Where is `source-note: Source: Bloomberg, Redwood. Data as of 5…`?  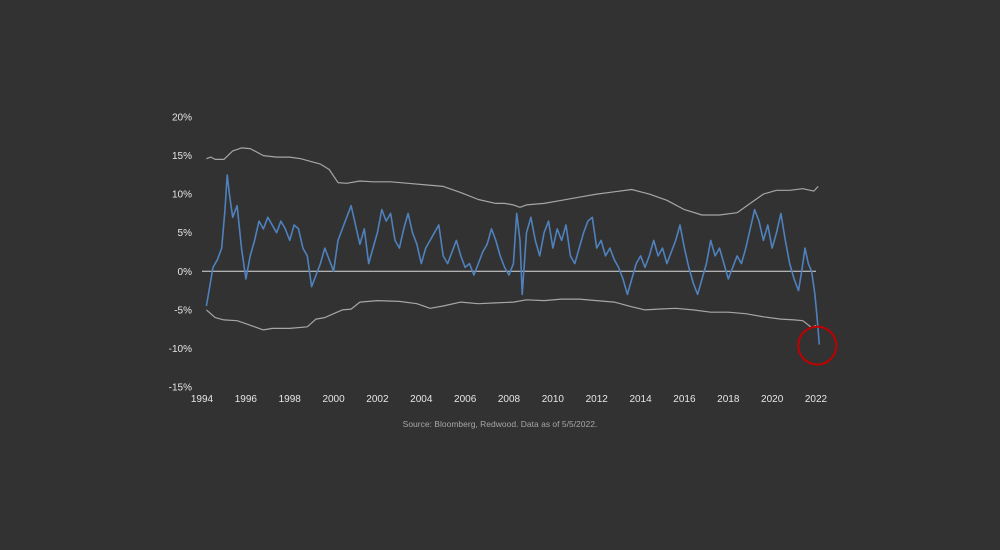 source-note: Source: Bloomberg, Redwood. Data as of 5… is located at coordinates (500, 424).